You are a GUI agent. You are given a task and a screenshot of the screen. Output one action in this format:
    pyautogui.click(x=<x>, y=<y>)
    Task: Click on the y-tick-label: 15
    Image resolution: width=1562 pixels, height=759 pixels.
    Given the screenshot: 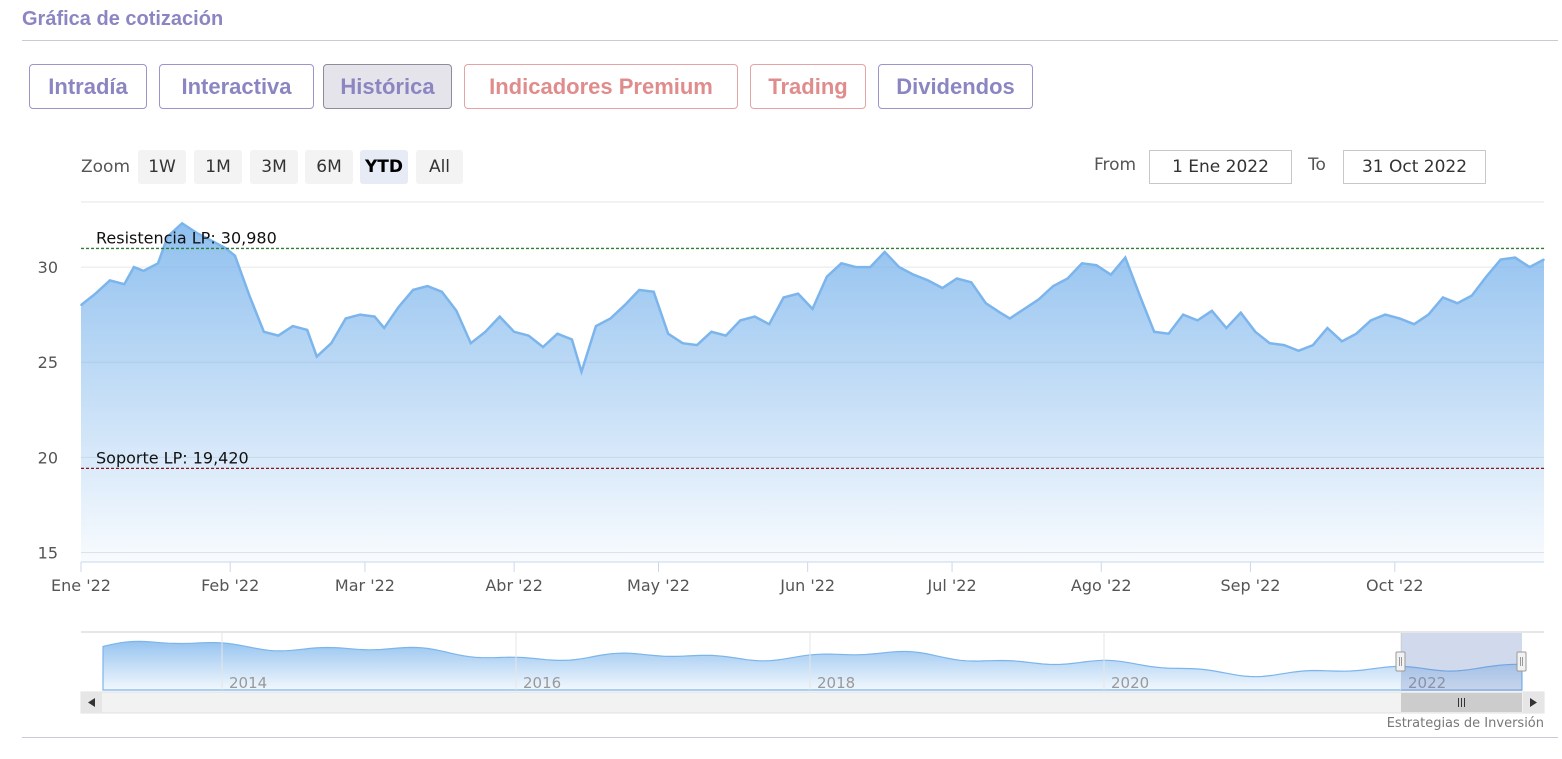 What is the action you would take?
    pyautogui.click(x=48, y=552)
    